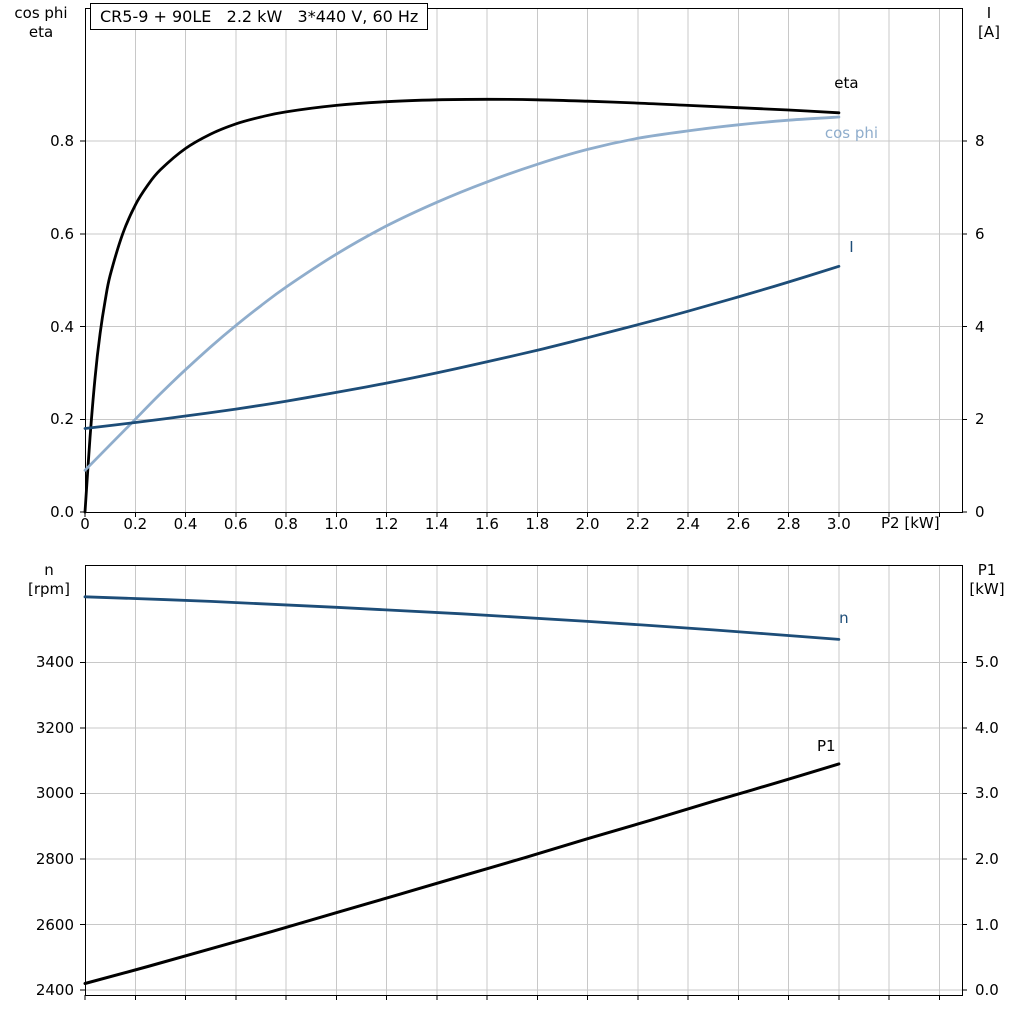  What do you see at coordinates (462, 347) in the screenshot?
I see `series-current` at bounding box center [462, 347].